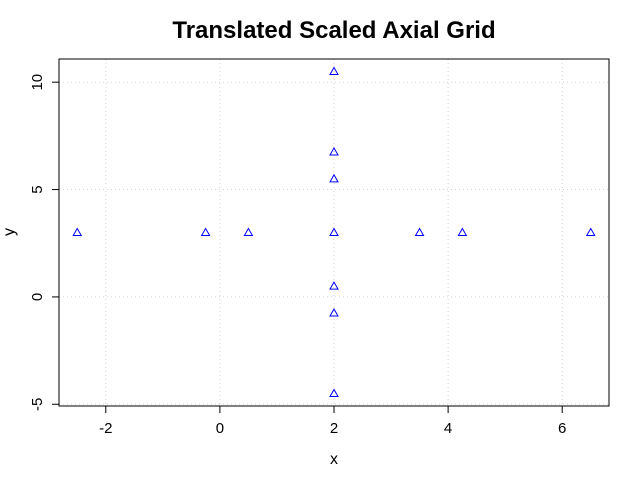 The width and height of the screenshot is (640, 480). I want to click on x-axis: -2 0 2 4 6, so click(332, 421).